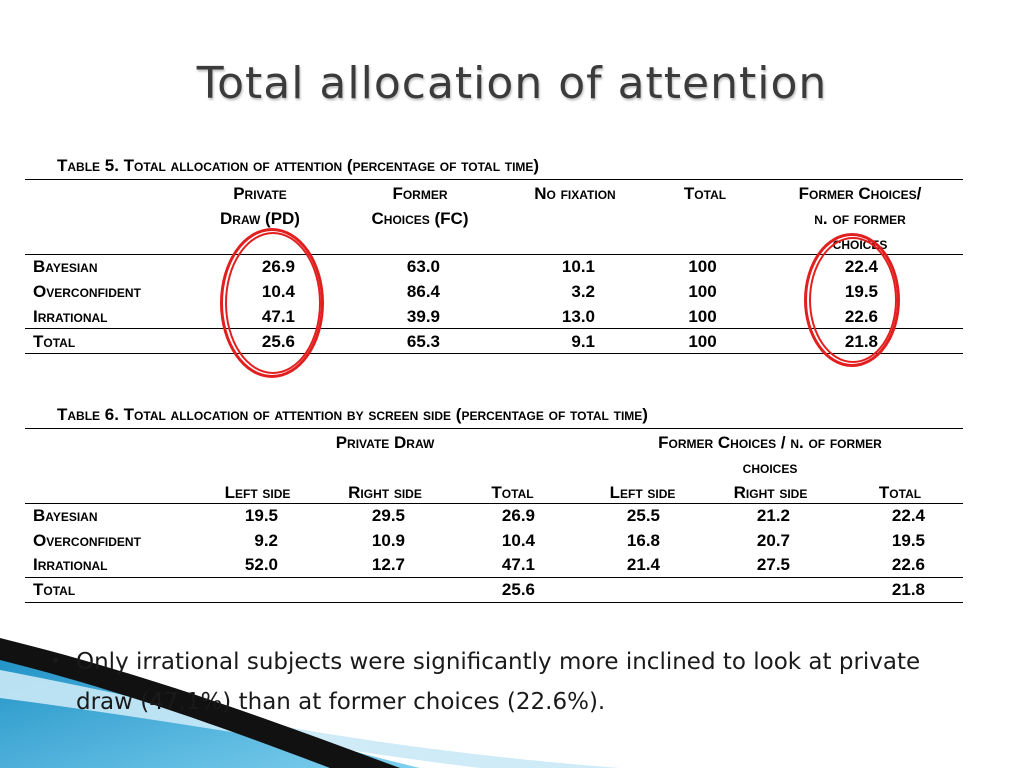 This screenshot has height=768, width=1024. What do you see at coordinates (388, 515) in the screenshot?
I see `t6-cell: 29.5` at bounding box center [388, 515].